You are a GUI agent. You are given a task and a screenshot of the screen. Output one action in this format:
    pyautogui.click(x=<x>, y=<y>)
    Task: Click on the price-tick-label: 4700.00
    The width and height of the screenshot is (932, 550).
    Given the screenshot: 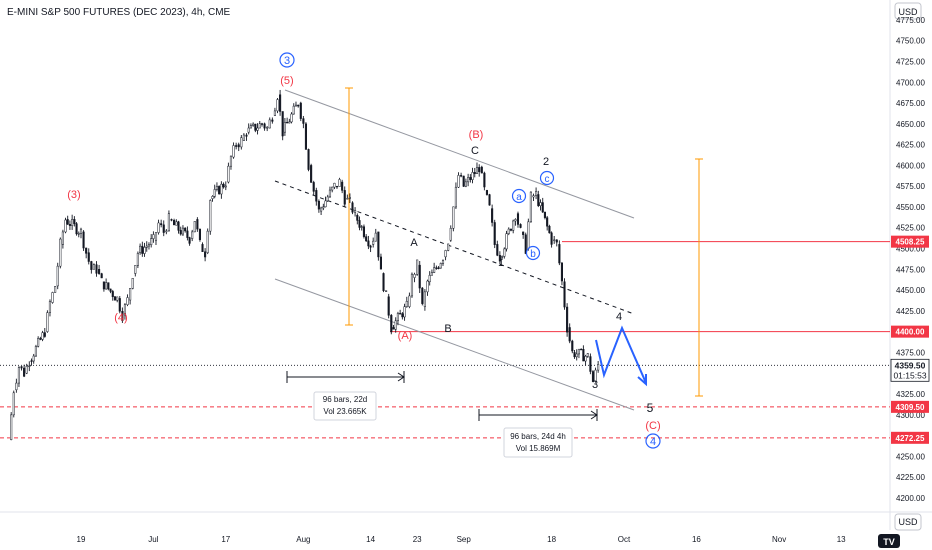 What is the action you would take?
    pyautogui.click(x=910, y=82)
    